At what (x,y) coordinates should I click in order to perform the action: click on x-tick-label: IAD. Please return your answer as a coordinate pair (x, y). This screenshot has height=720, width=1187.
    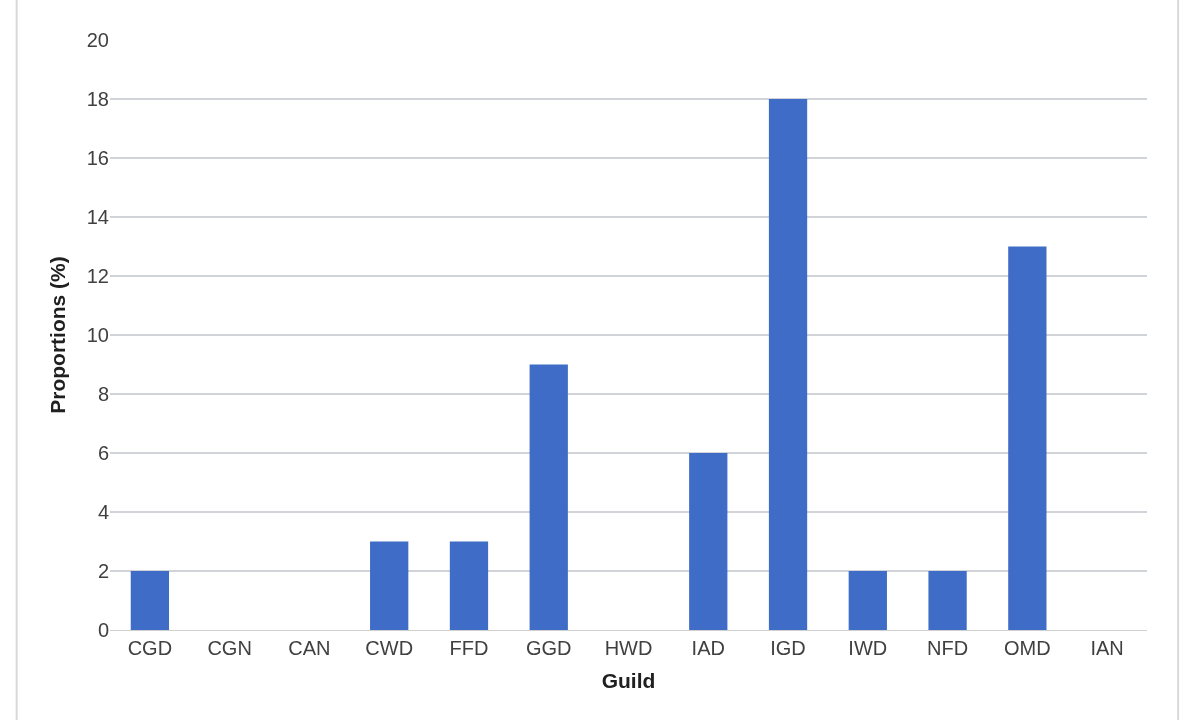
    Looking at the image, I should click on (708, 648).